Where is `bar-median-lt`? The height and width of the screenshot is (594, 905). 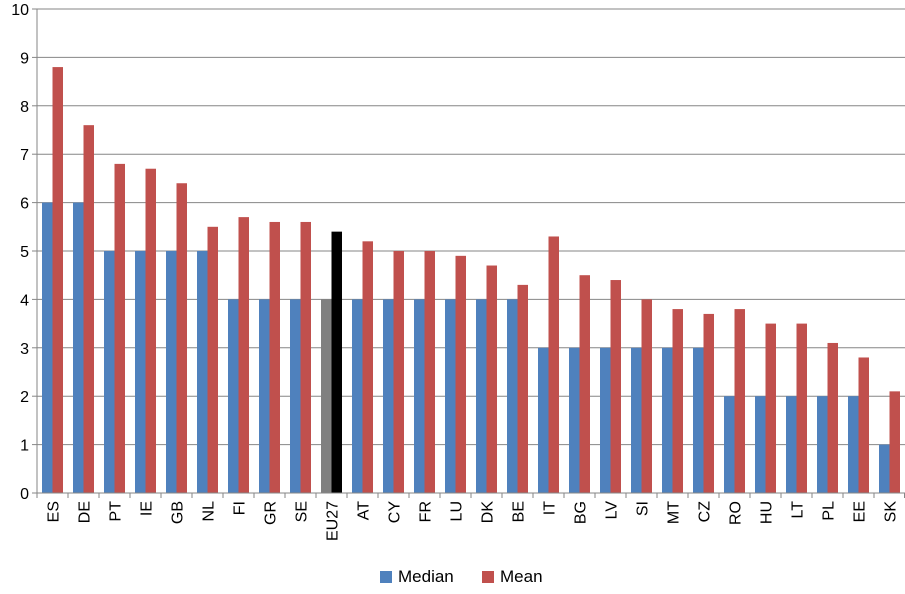 bar-median-lt is located at coordinates (791, 444).